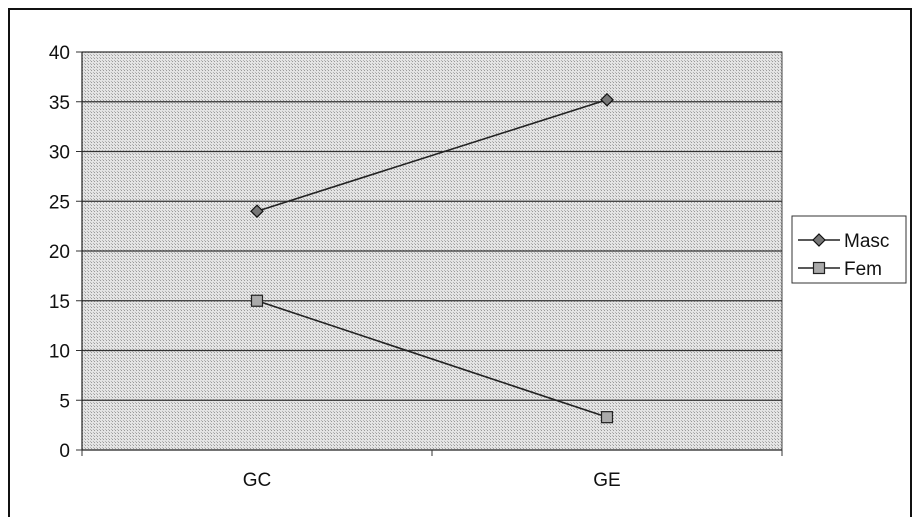 The height and width of the screenshot is (519, 920). What do you see at coordinates (59, 352) in the screenshot?
I see `y-tick-label: 10` at bounding box center [59, 352].